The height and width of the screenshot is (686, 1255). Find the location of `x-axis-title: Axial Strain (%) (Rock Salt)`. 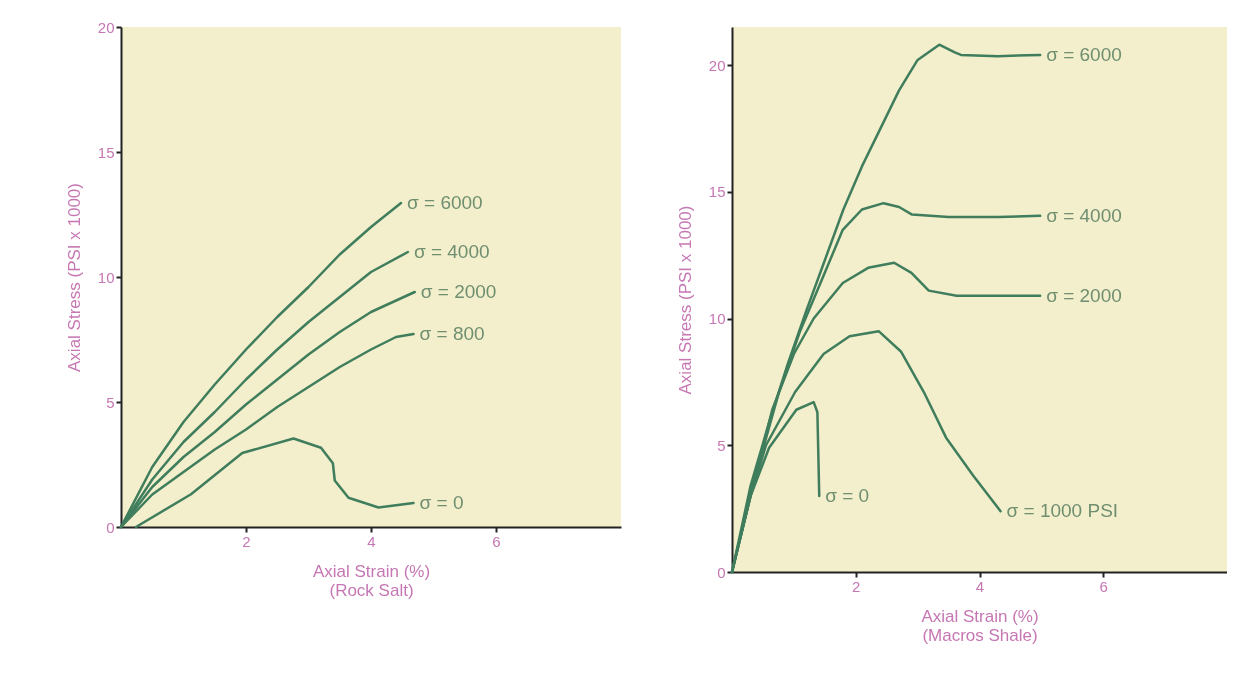

x-axis-title: Axial Strain (%) (Rock Salt) is located at coordinates (371, 580).